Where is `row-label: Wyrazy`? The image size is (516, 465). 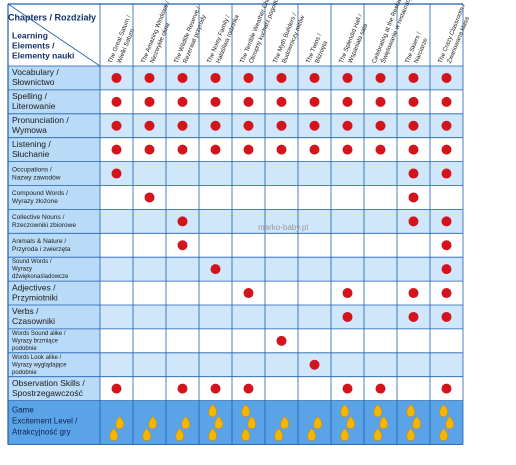
row-label: Wyrazy is located at coordinates (22, 270).